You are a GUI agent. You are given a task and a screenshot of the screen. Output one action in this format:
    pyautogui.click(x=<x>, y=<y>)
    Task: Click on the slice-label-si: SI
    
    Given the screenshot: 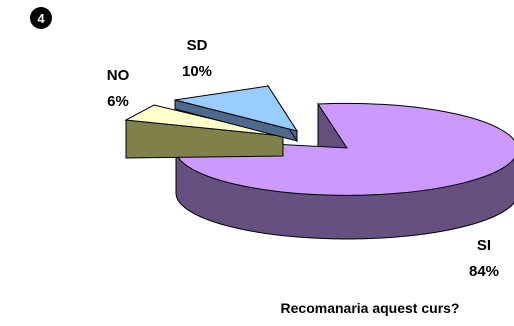 What is the action you would take?
    pyautogui.click(x=484, y=245)
    